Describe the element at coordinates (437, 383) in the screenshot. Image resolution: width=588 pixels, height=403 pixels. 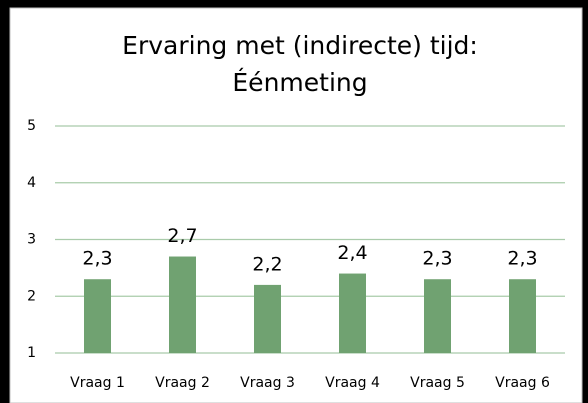
I see `x-tick-label: Vraag 5` at that location.